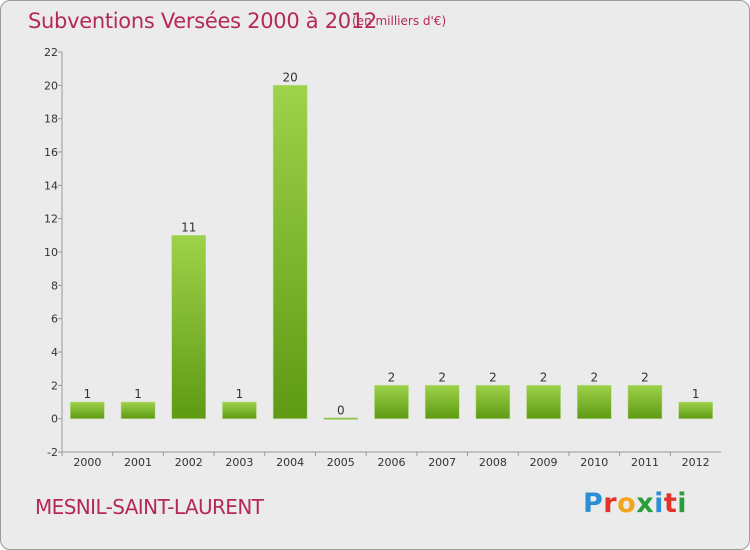  Describe the element at coordinates (493, 462) in the screenshot. I see `x-tick-label: 2008` at that location.